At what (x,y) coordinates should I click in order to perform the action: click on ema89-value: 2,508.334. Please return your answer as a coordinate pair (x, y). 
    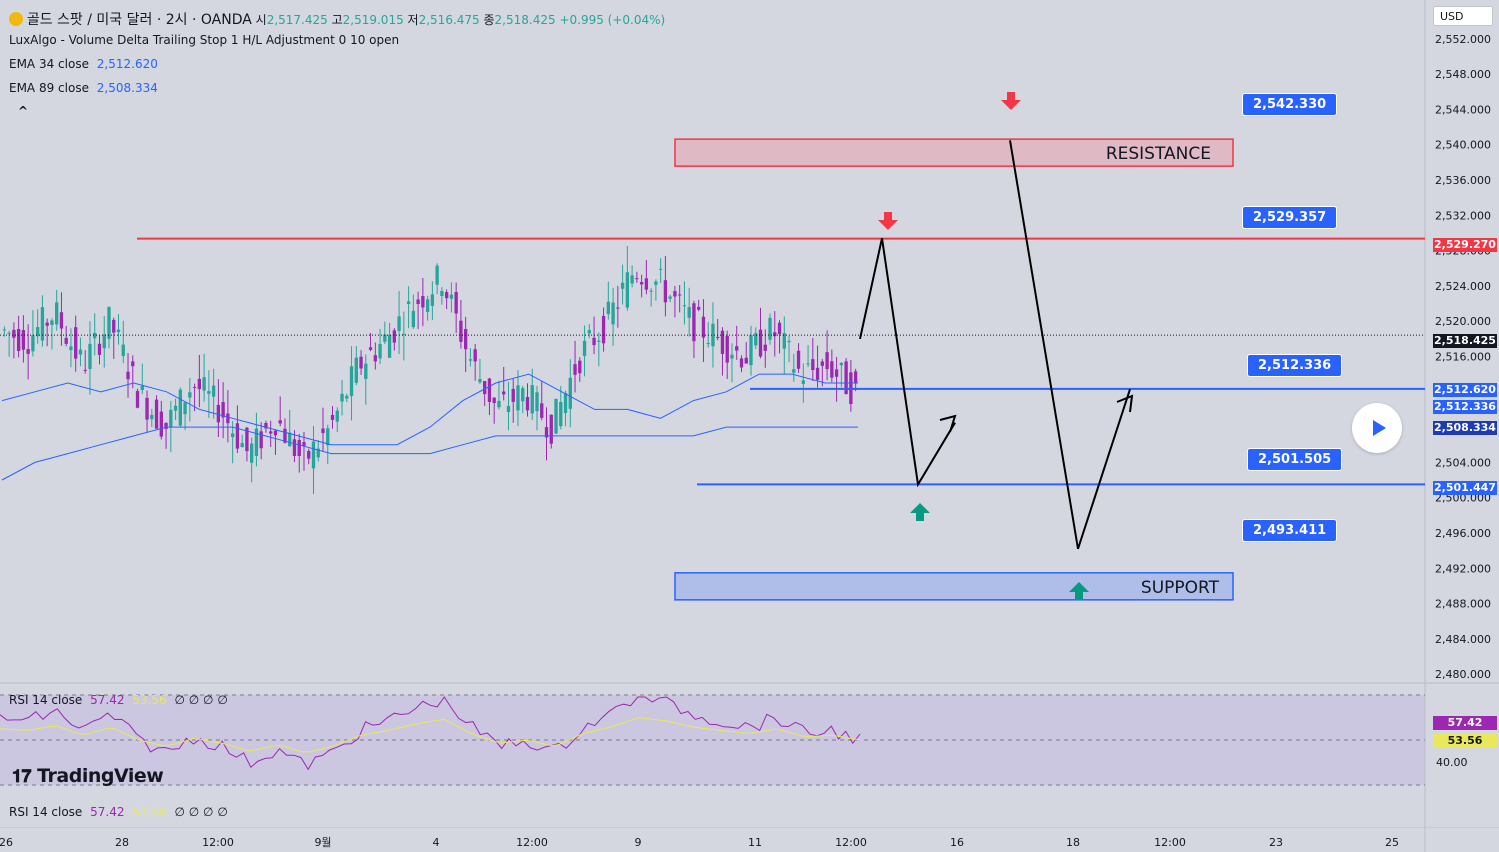
    Looking at the image, I should click on (127, 88).